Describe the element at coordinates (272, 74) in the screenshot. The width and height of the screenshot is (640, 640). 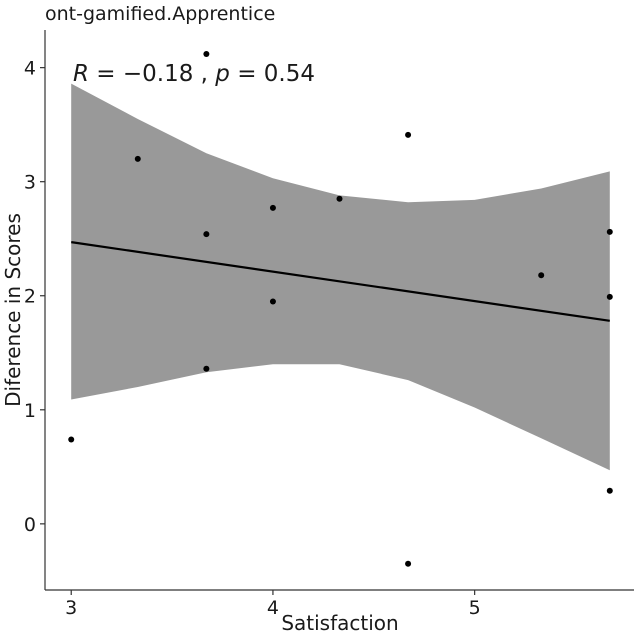
I see `p-value: = 0.54` at that location.